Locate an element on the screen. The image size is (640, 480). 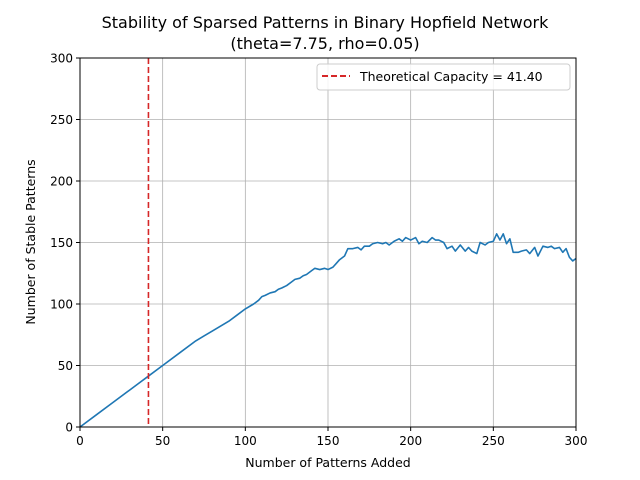
y-axis-ticks: 0 50 100 150 200 250 300 is located at coordinates (65, 243).